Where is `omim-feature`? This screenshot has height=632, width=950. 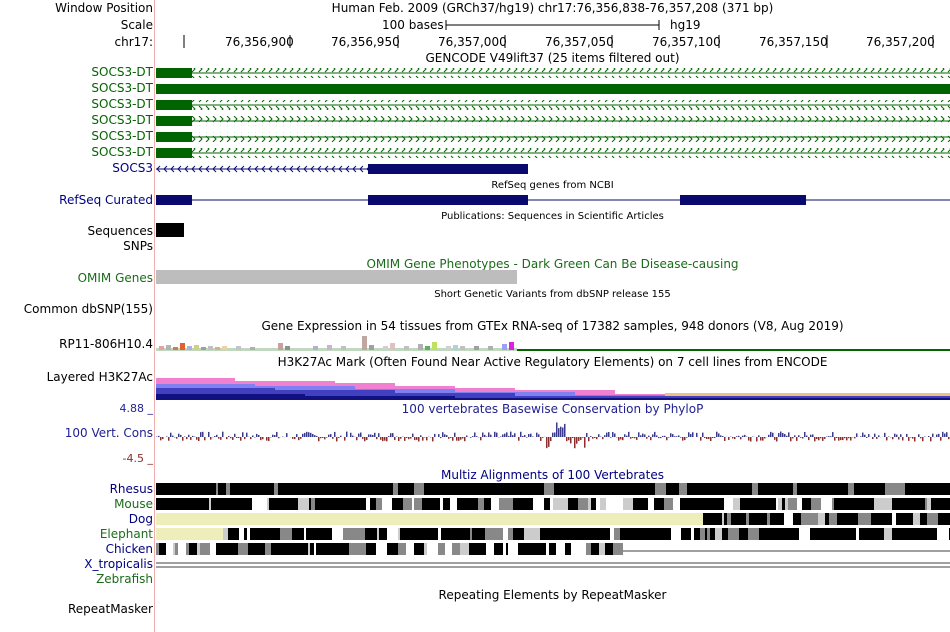
omim-feature is located at coordinates (336, 277).